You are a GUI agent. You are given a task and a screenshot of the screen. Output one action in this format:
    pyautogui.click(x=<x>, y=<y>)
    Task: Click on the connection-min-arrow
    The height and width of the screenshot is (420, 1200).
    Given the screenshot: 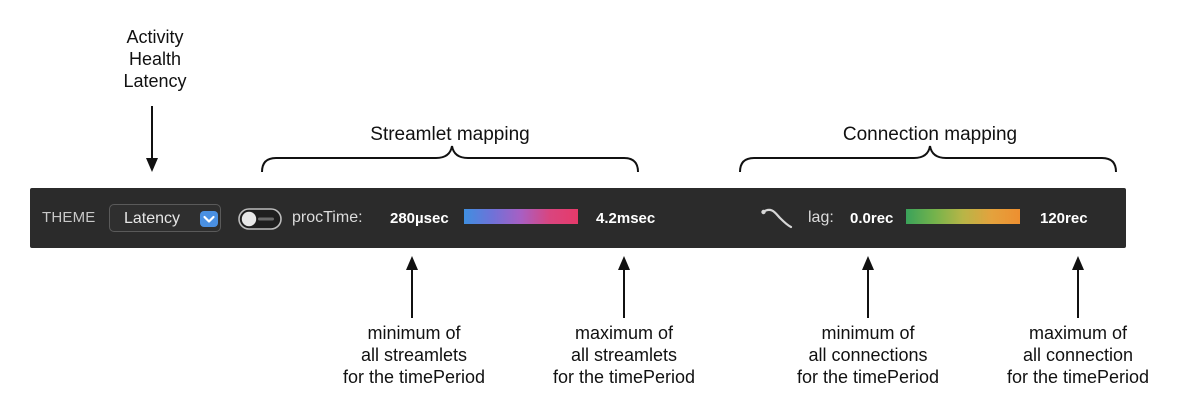 What is the action you would take?
    pyautogui.click(x=868, y=287)
    